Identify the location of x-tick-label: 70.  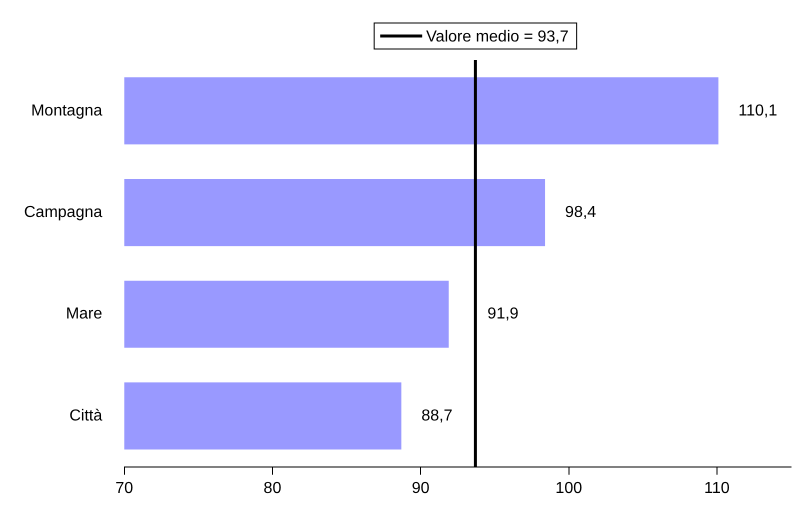
(124, 488).